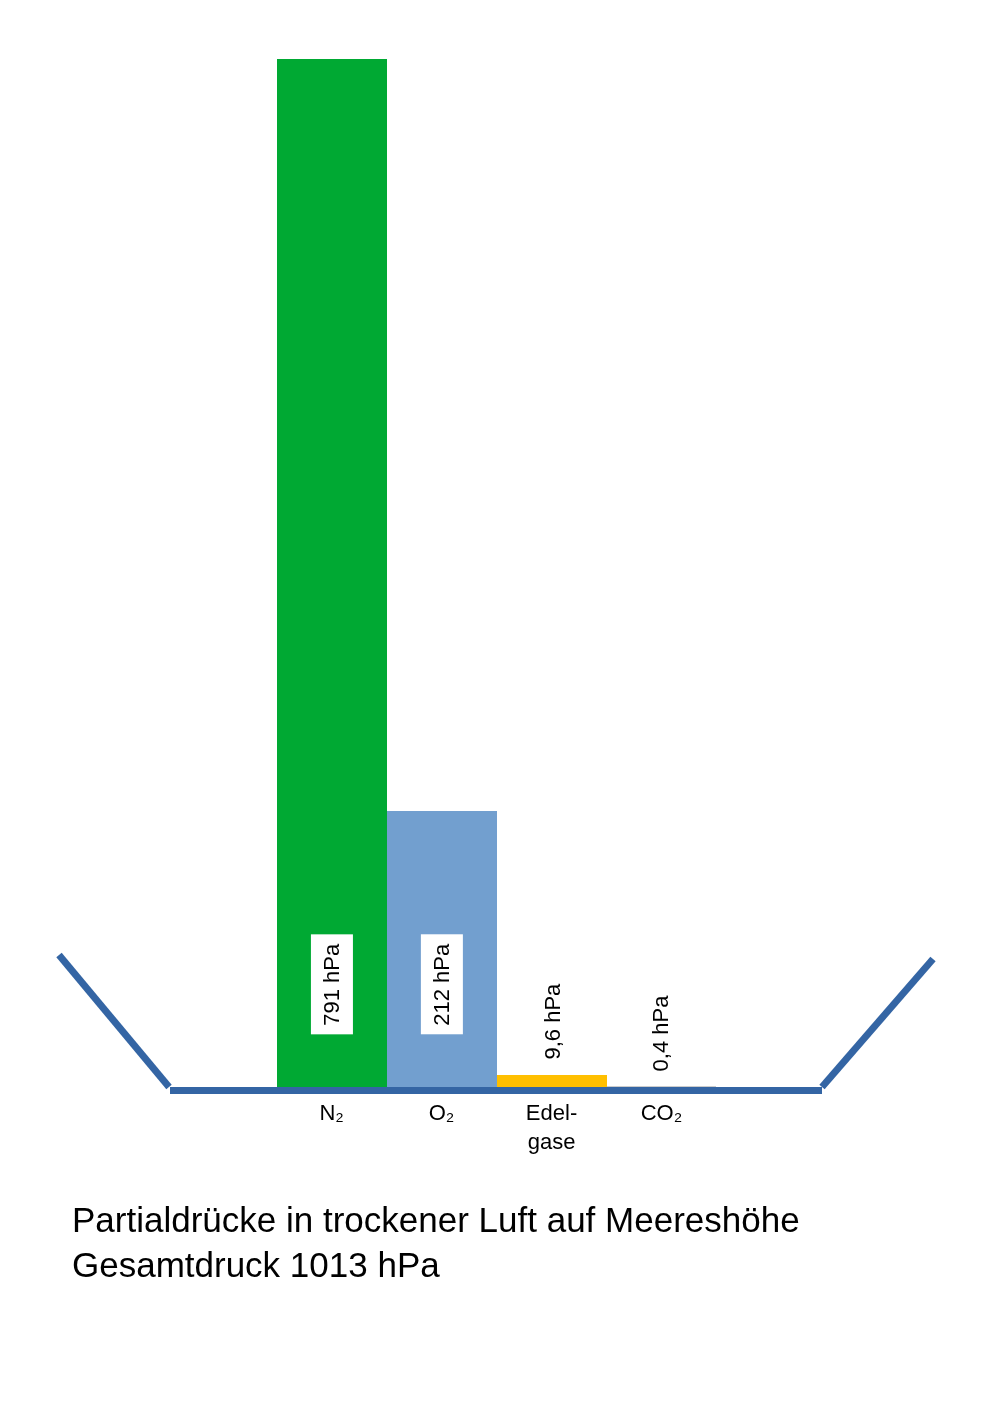 The height and width of the screenshot is (1403, 992). I want to click on x-tick-label: CO₂, so click(661, 1113).